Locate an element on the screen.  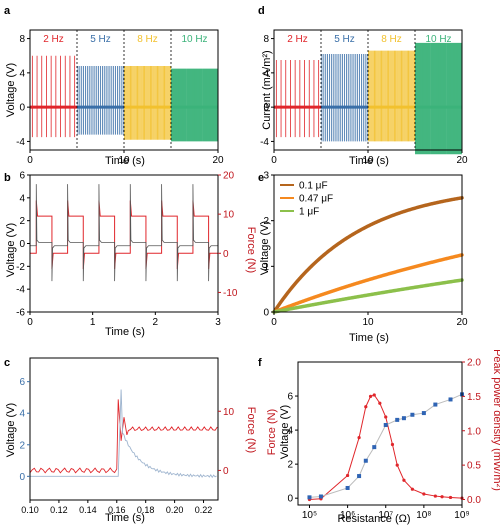
panel-d-label-8hz: 8 Hz is located at coordinates (391, 39).